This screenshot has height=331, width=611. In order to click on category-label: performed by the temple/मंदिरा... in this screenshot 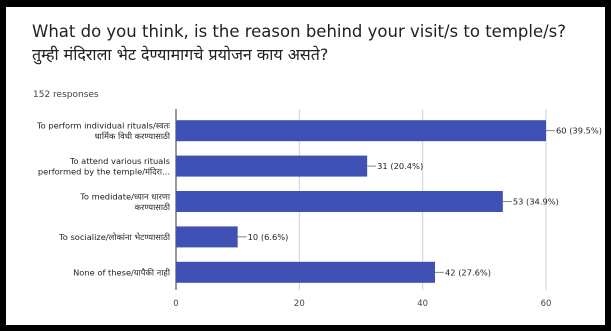, I will do `click(104, 171)`.